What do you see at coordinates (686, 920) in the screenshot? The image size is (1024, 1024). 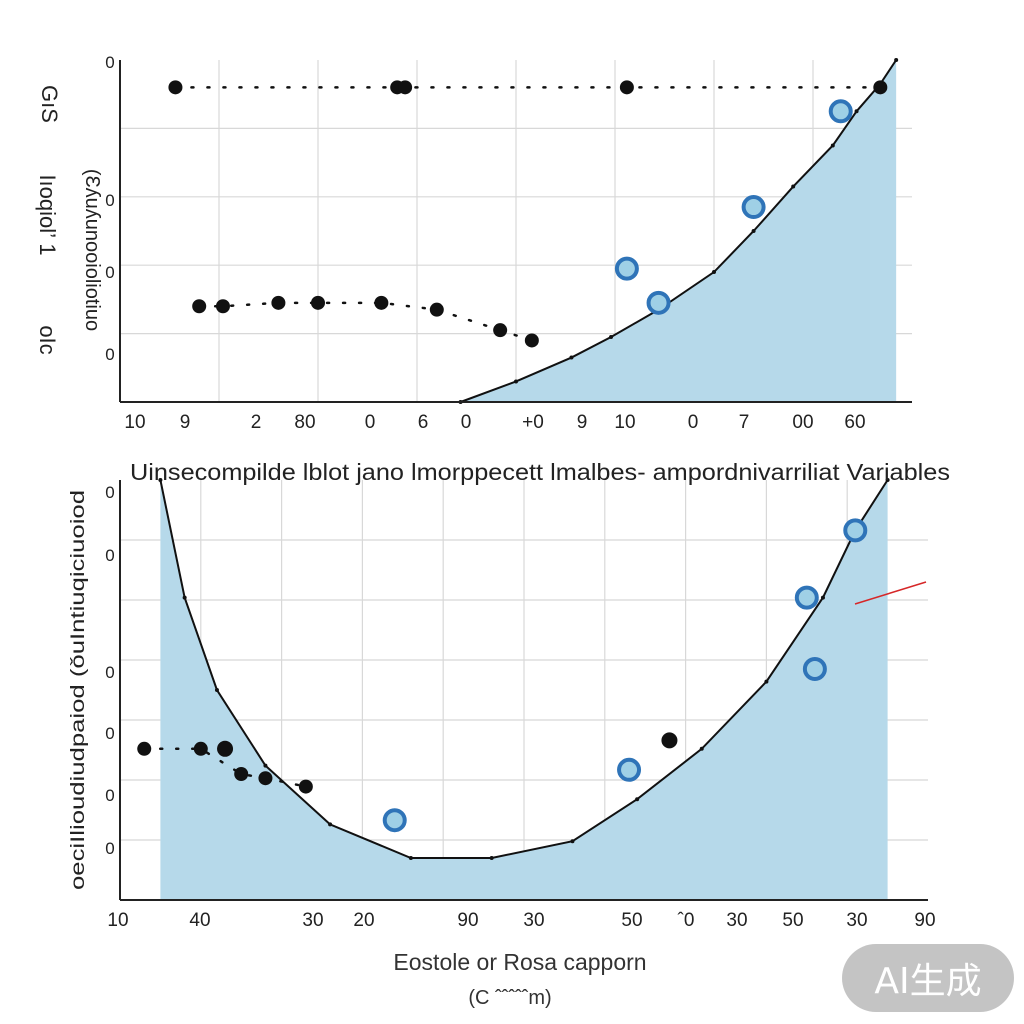 I see `x-tick-label: ˆ0` at bounding box center [686, 920].